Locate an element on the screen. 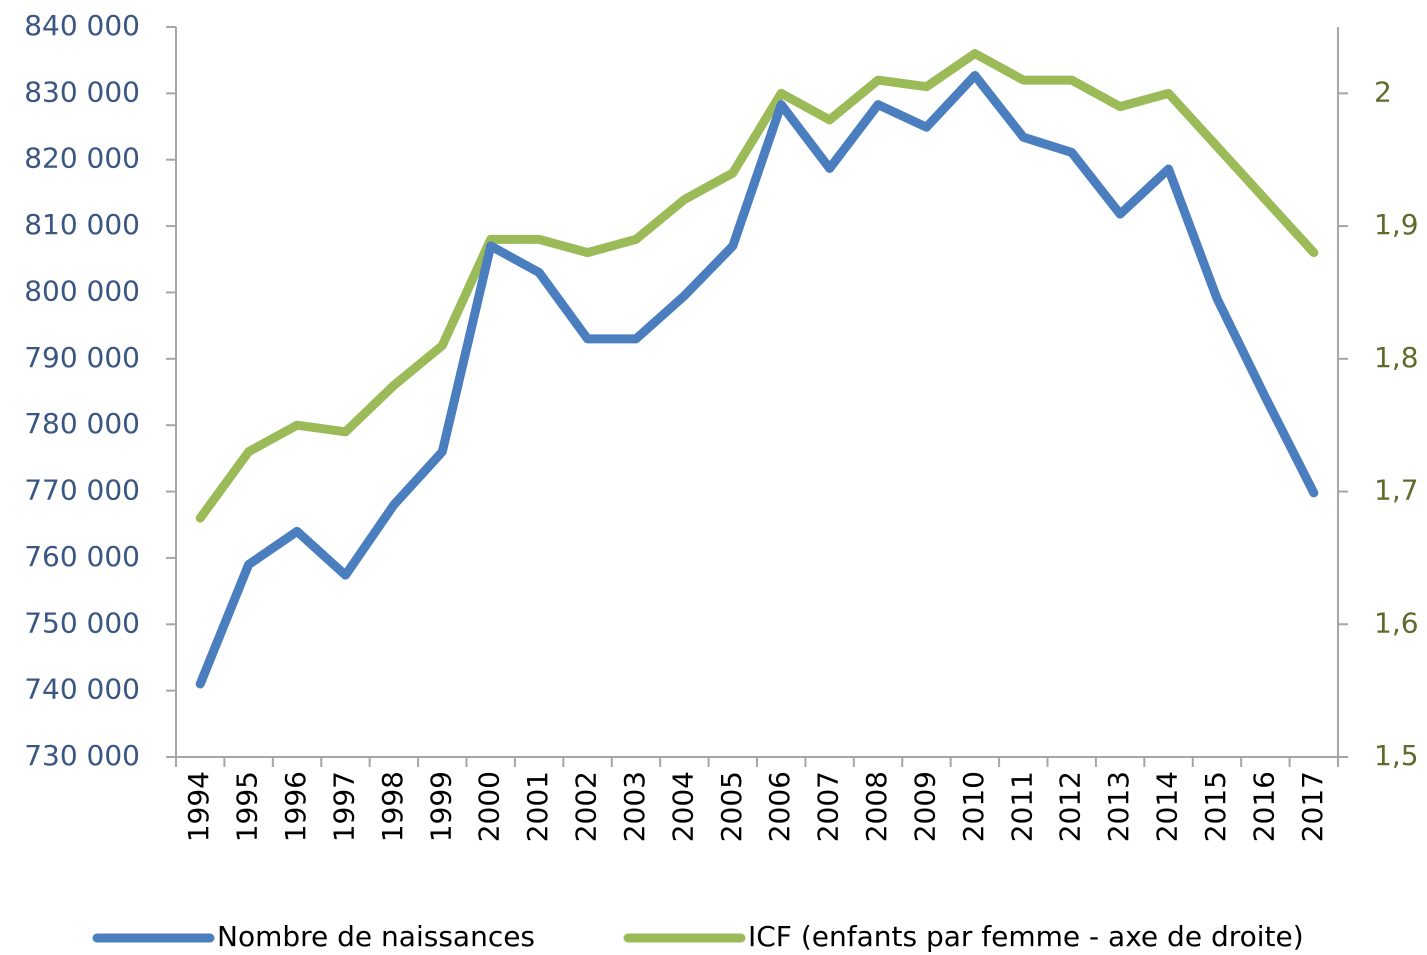 The width and height of the screenshot is (1427, 955). x-tick-label: 2017 is located at coordinates (1312, 806).